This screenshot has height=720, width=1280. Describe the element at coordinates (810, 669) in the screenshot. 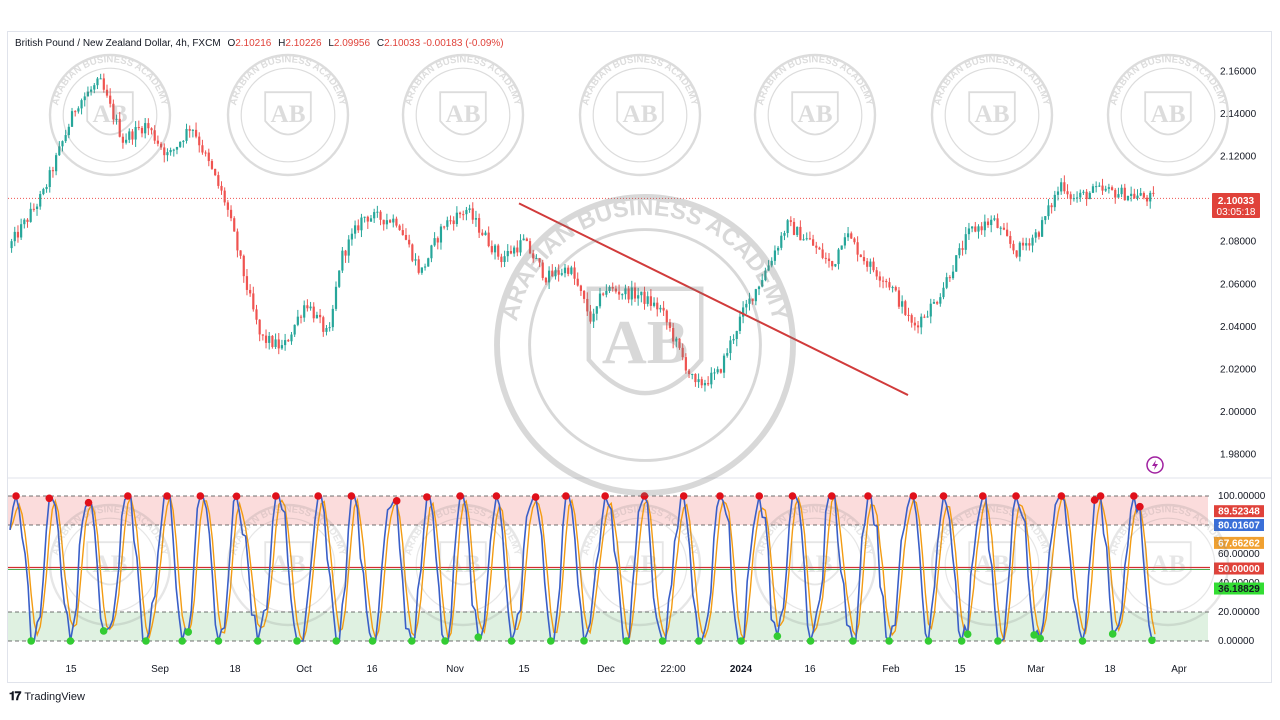

I see `time-tick-label: 16` at that location.